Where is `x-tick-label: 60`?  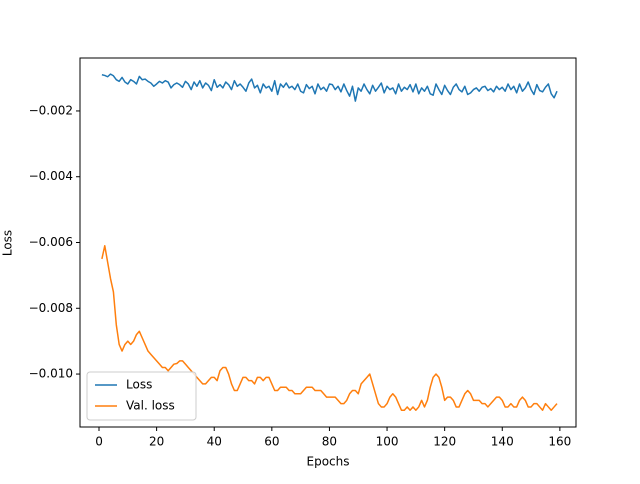 x-tick-label: 60 is located at coordinates (271, 442).